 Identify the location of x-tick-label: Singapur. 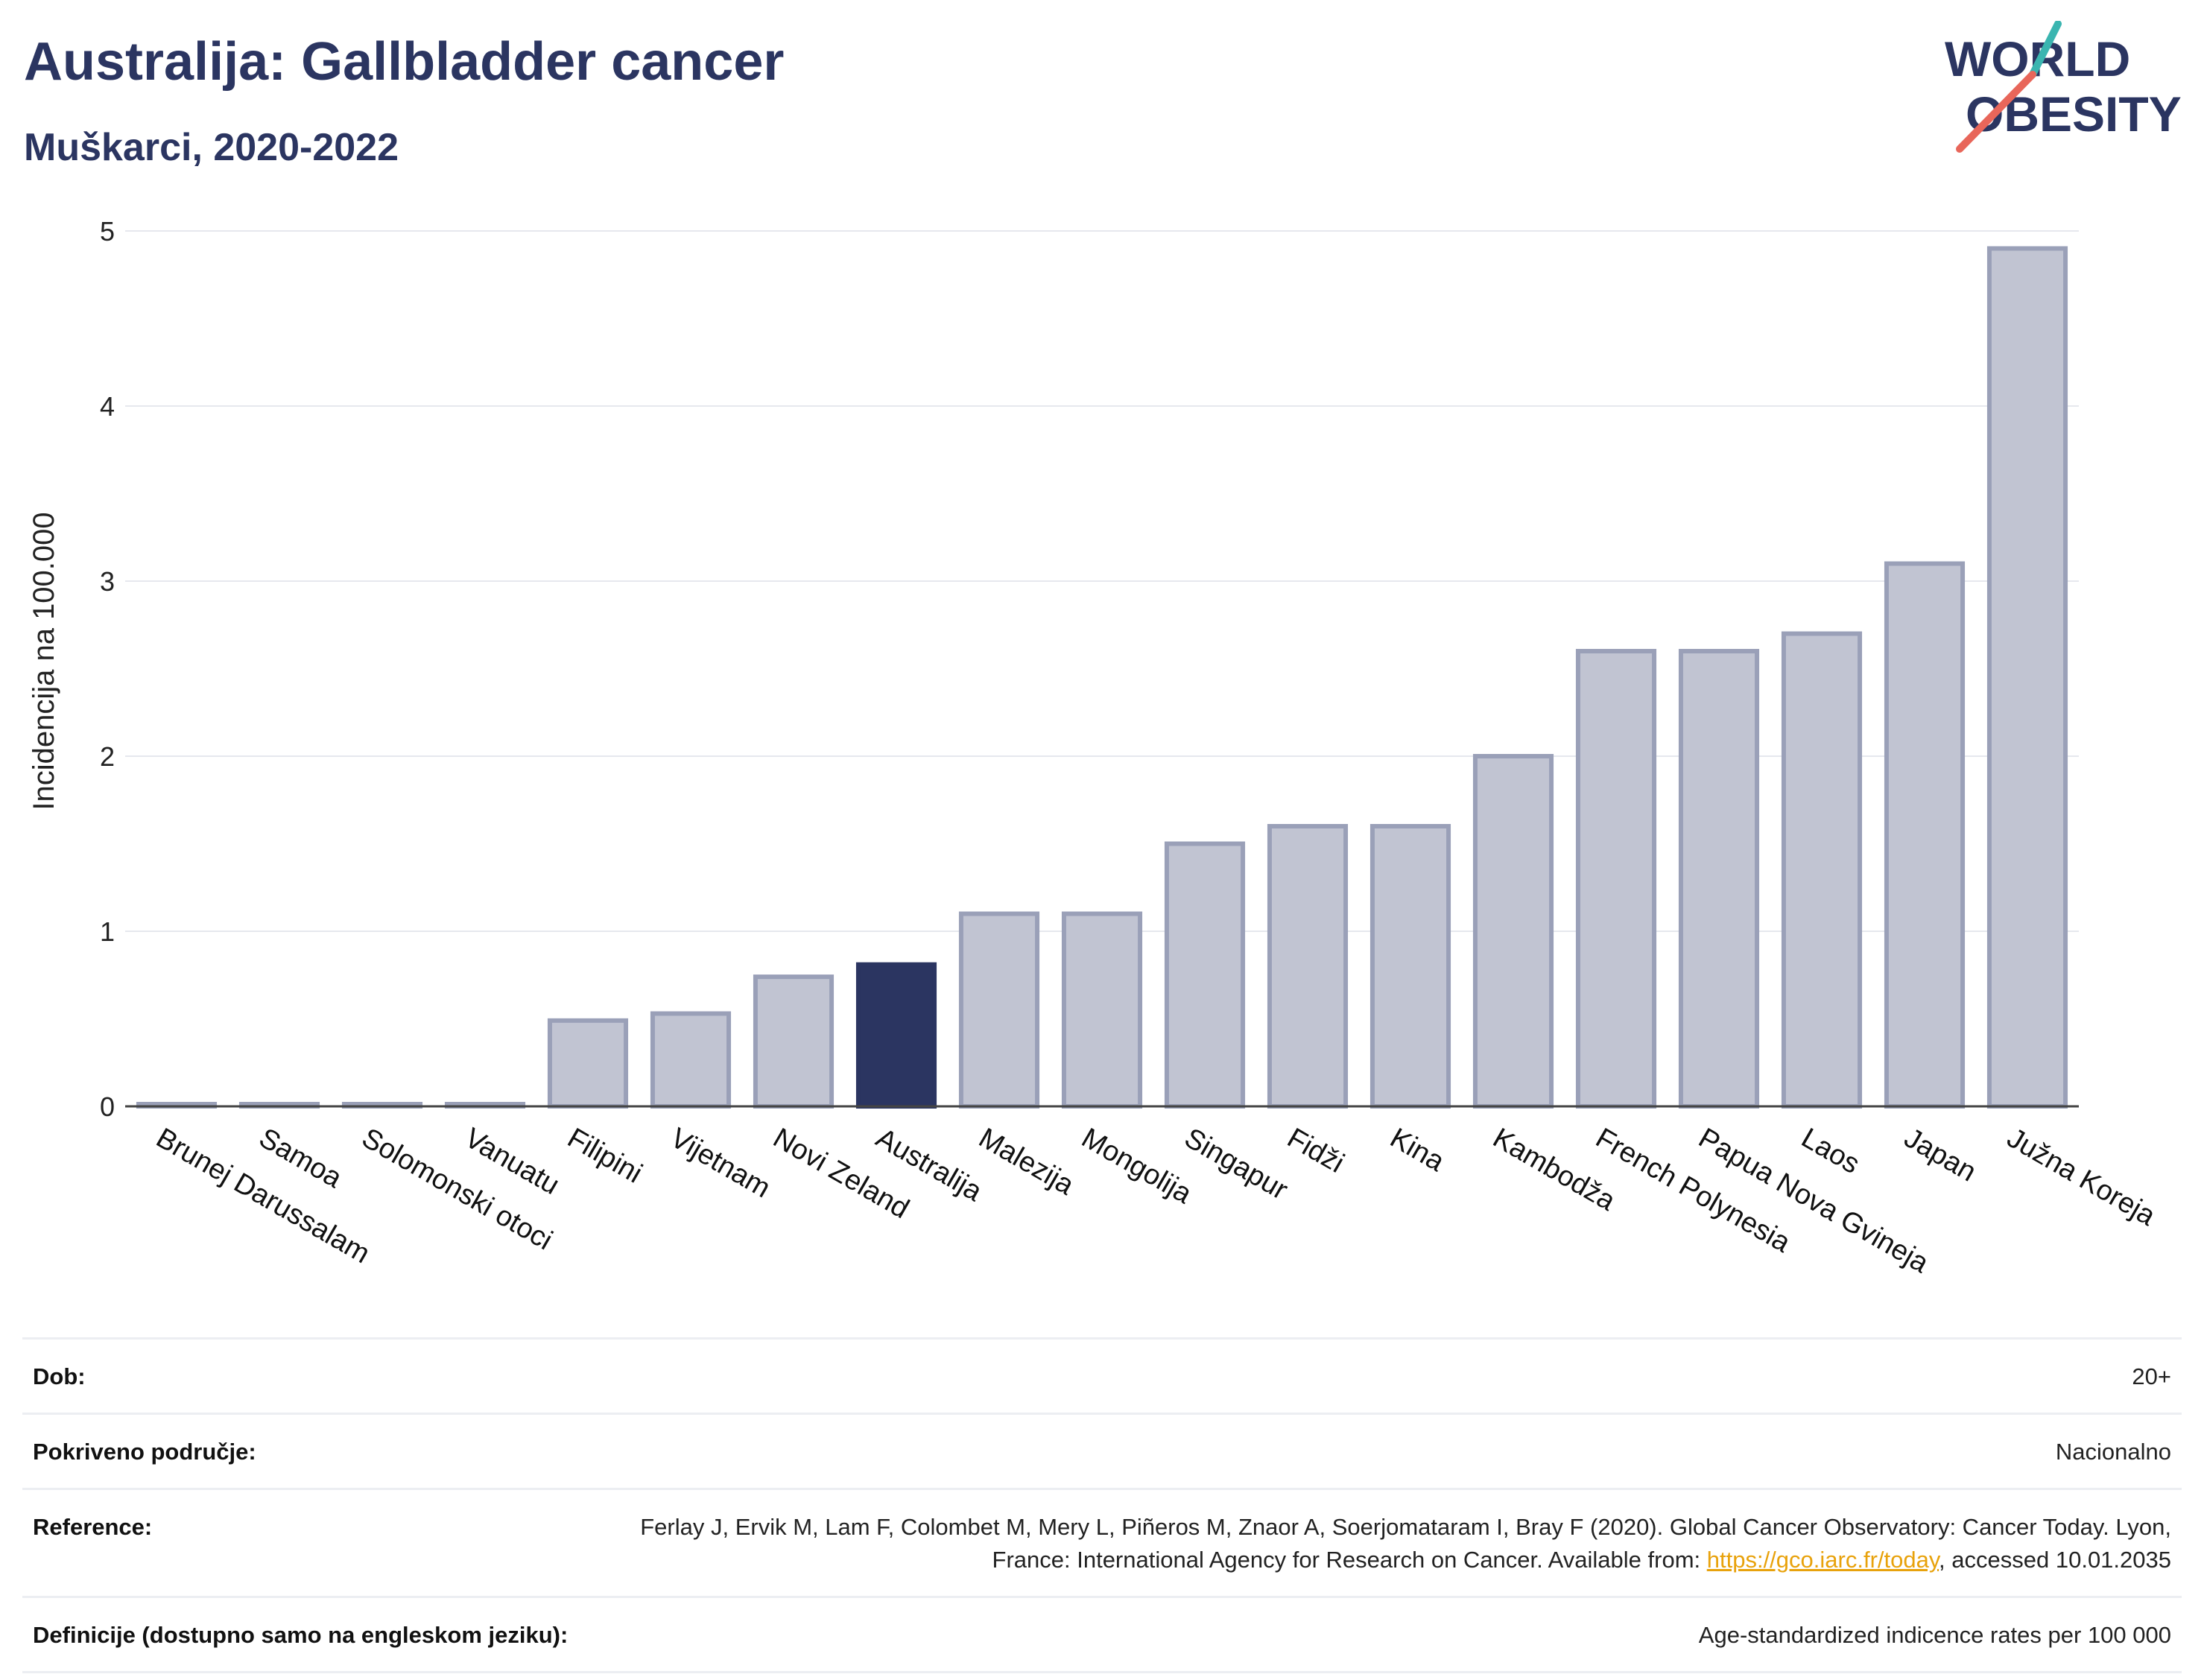
(1236, 1164).